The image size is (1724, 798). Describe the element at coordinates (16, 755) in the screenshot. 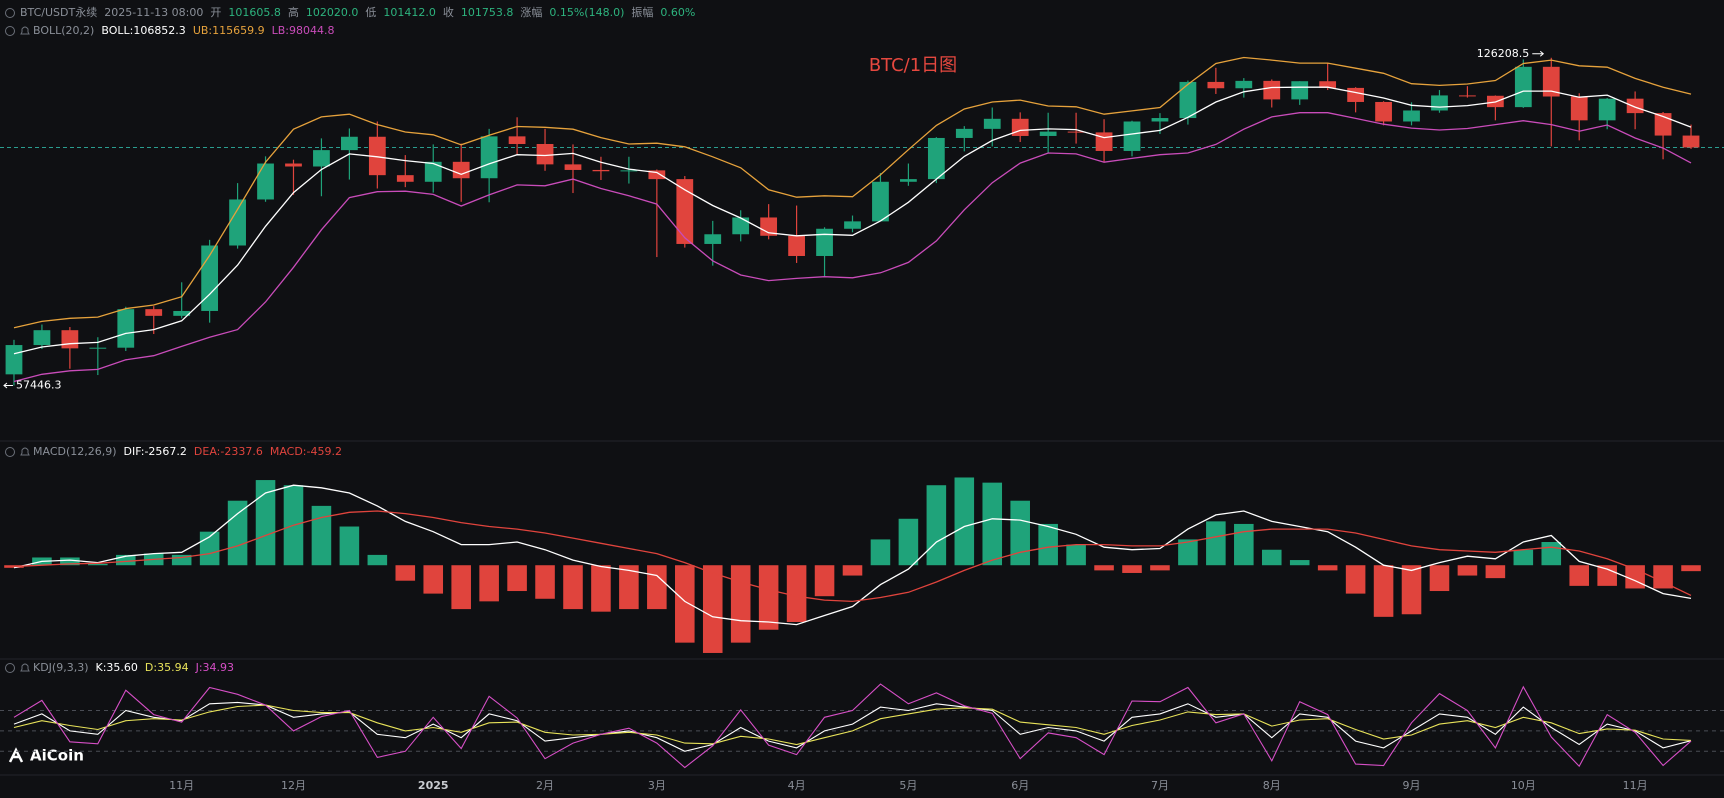

I see `watermark-logo` at that location.